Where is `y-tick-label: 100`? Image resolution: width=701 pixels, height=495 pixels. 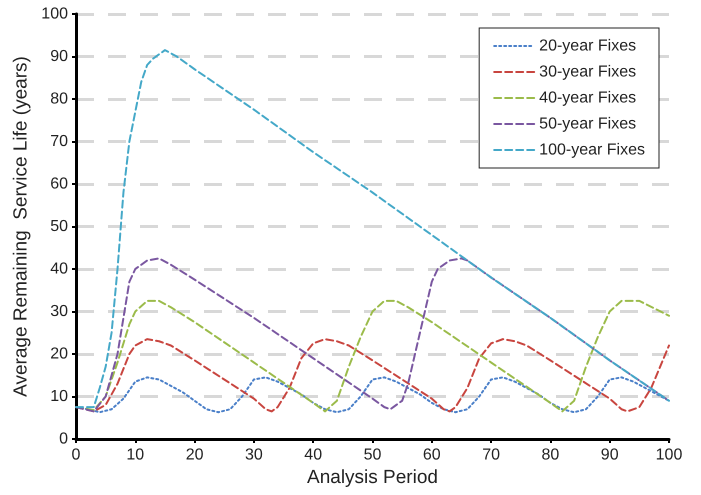 y-tick-label: 100 is located at coordinates (54, 14).